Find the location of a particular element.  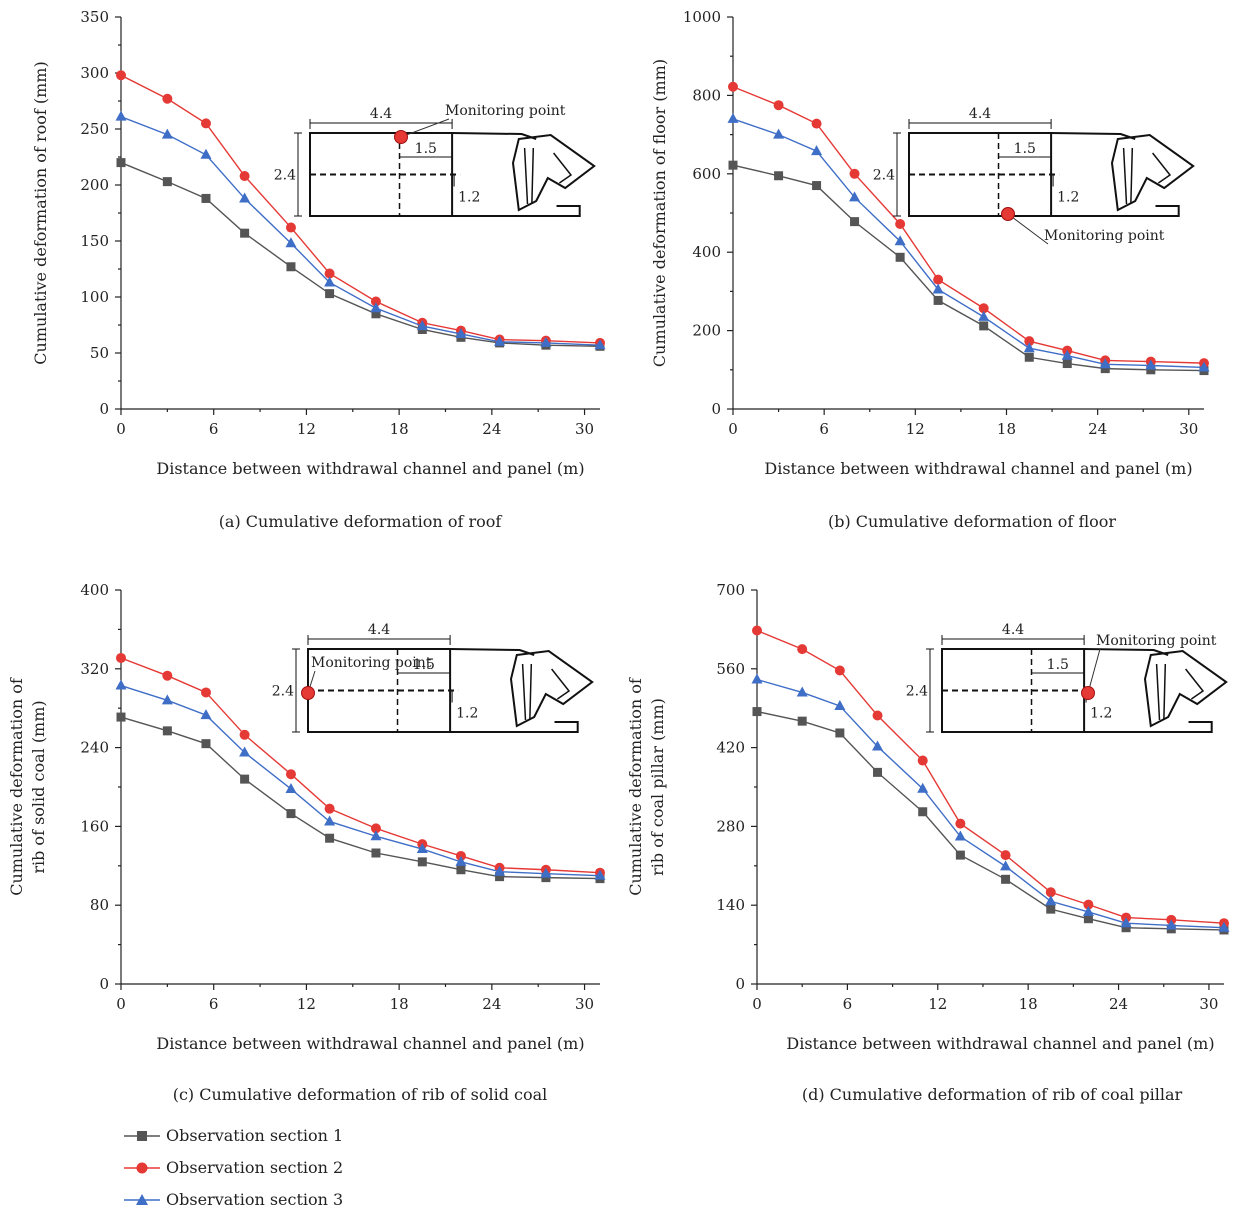

floor-line is located at coordinates (1148, 727).